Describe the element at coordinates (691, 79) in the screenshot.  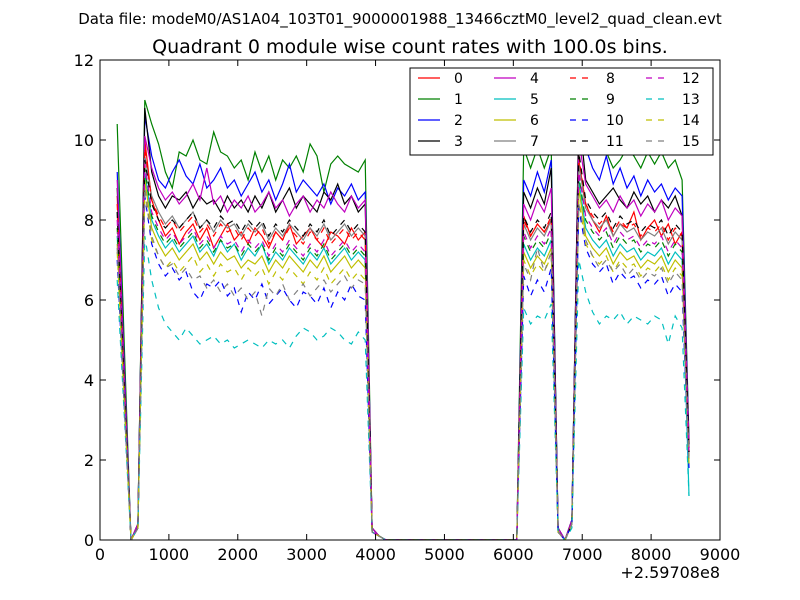
I see `legend-label-12: 12` at that location.